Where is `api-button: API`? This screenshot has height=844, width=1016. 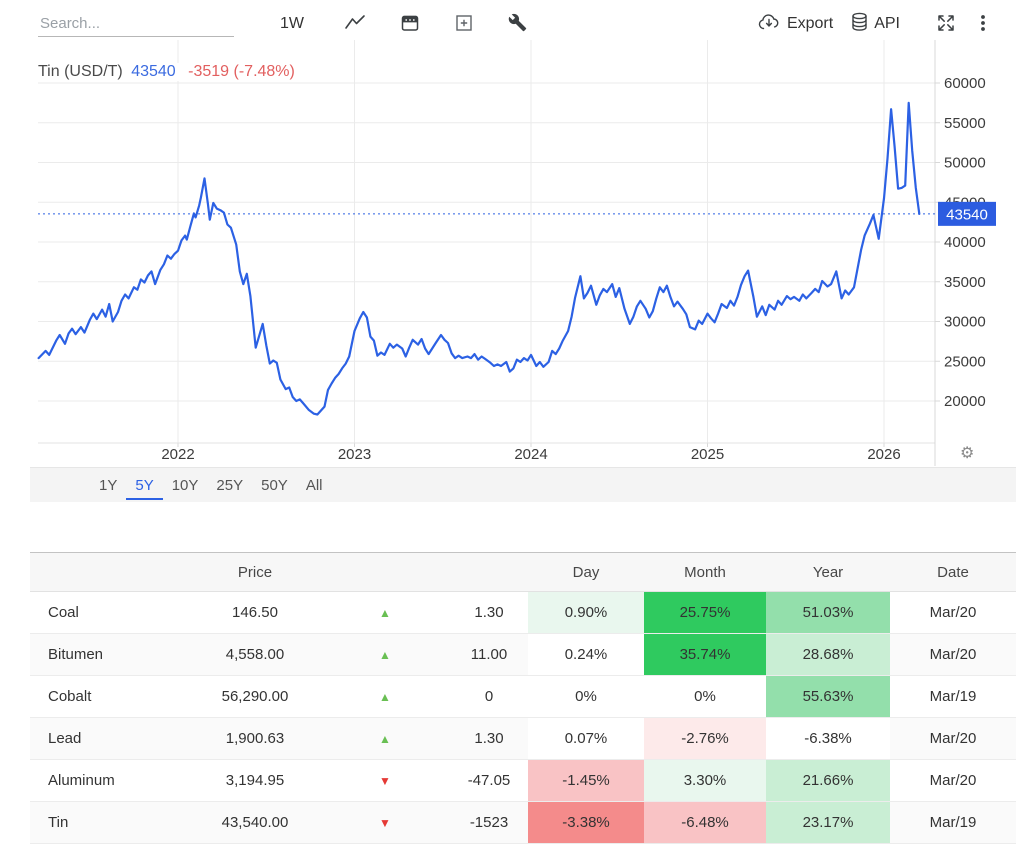 api-button: API is located at coordinates (875, 24).